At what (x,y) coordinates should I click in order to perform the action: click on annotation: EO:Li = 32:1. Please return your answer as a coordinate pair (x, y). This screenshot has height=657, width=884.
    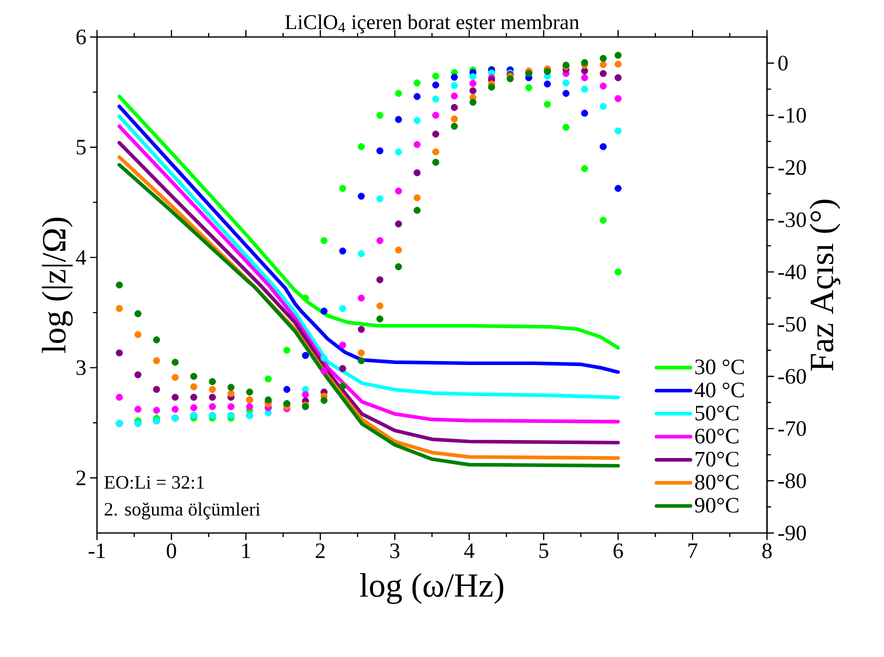
    Looking at the image, I should click on (154, 482).